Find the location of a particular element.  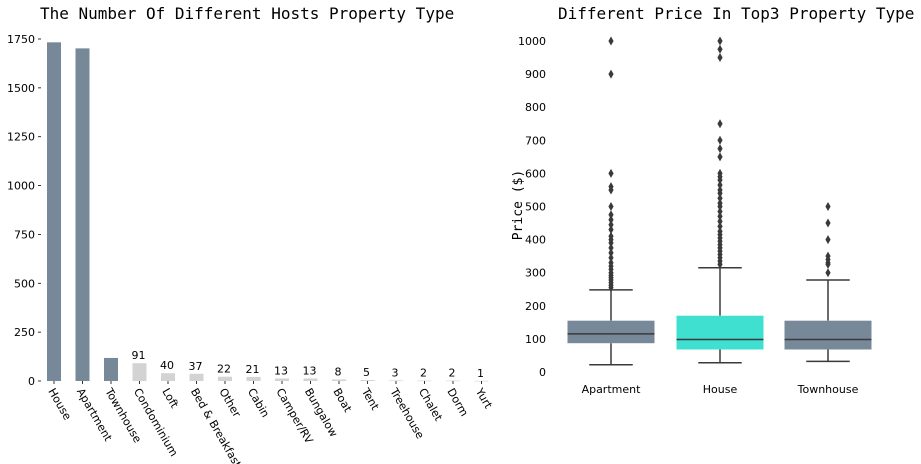

bar-treehouse is located at coordinates (396, 381).